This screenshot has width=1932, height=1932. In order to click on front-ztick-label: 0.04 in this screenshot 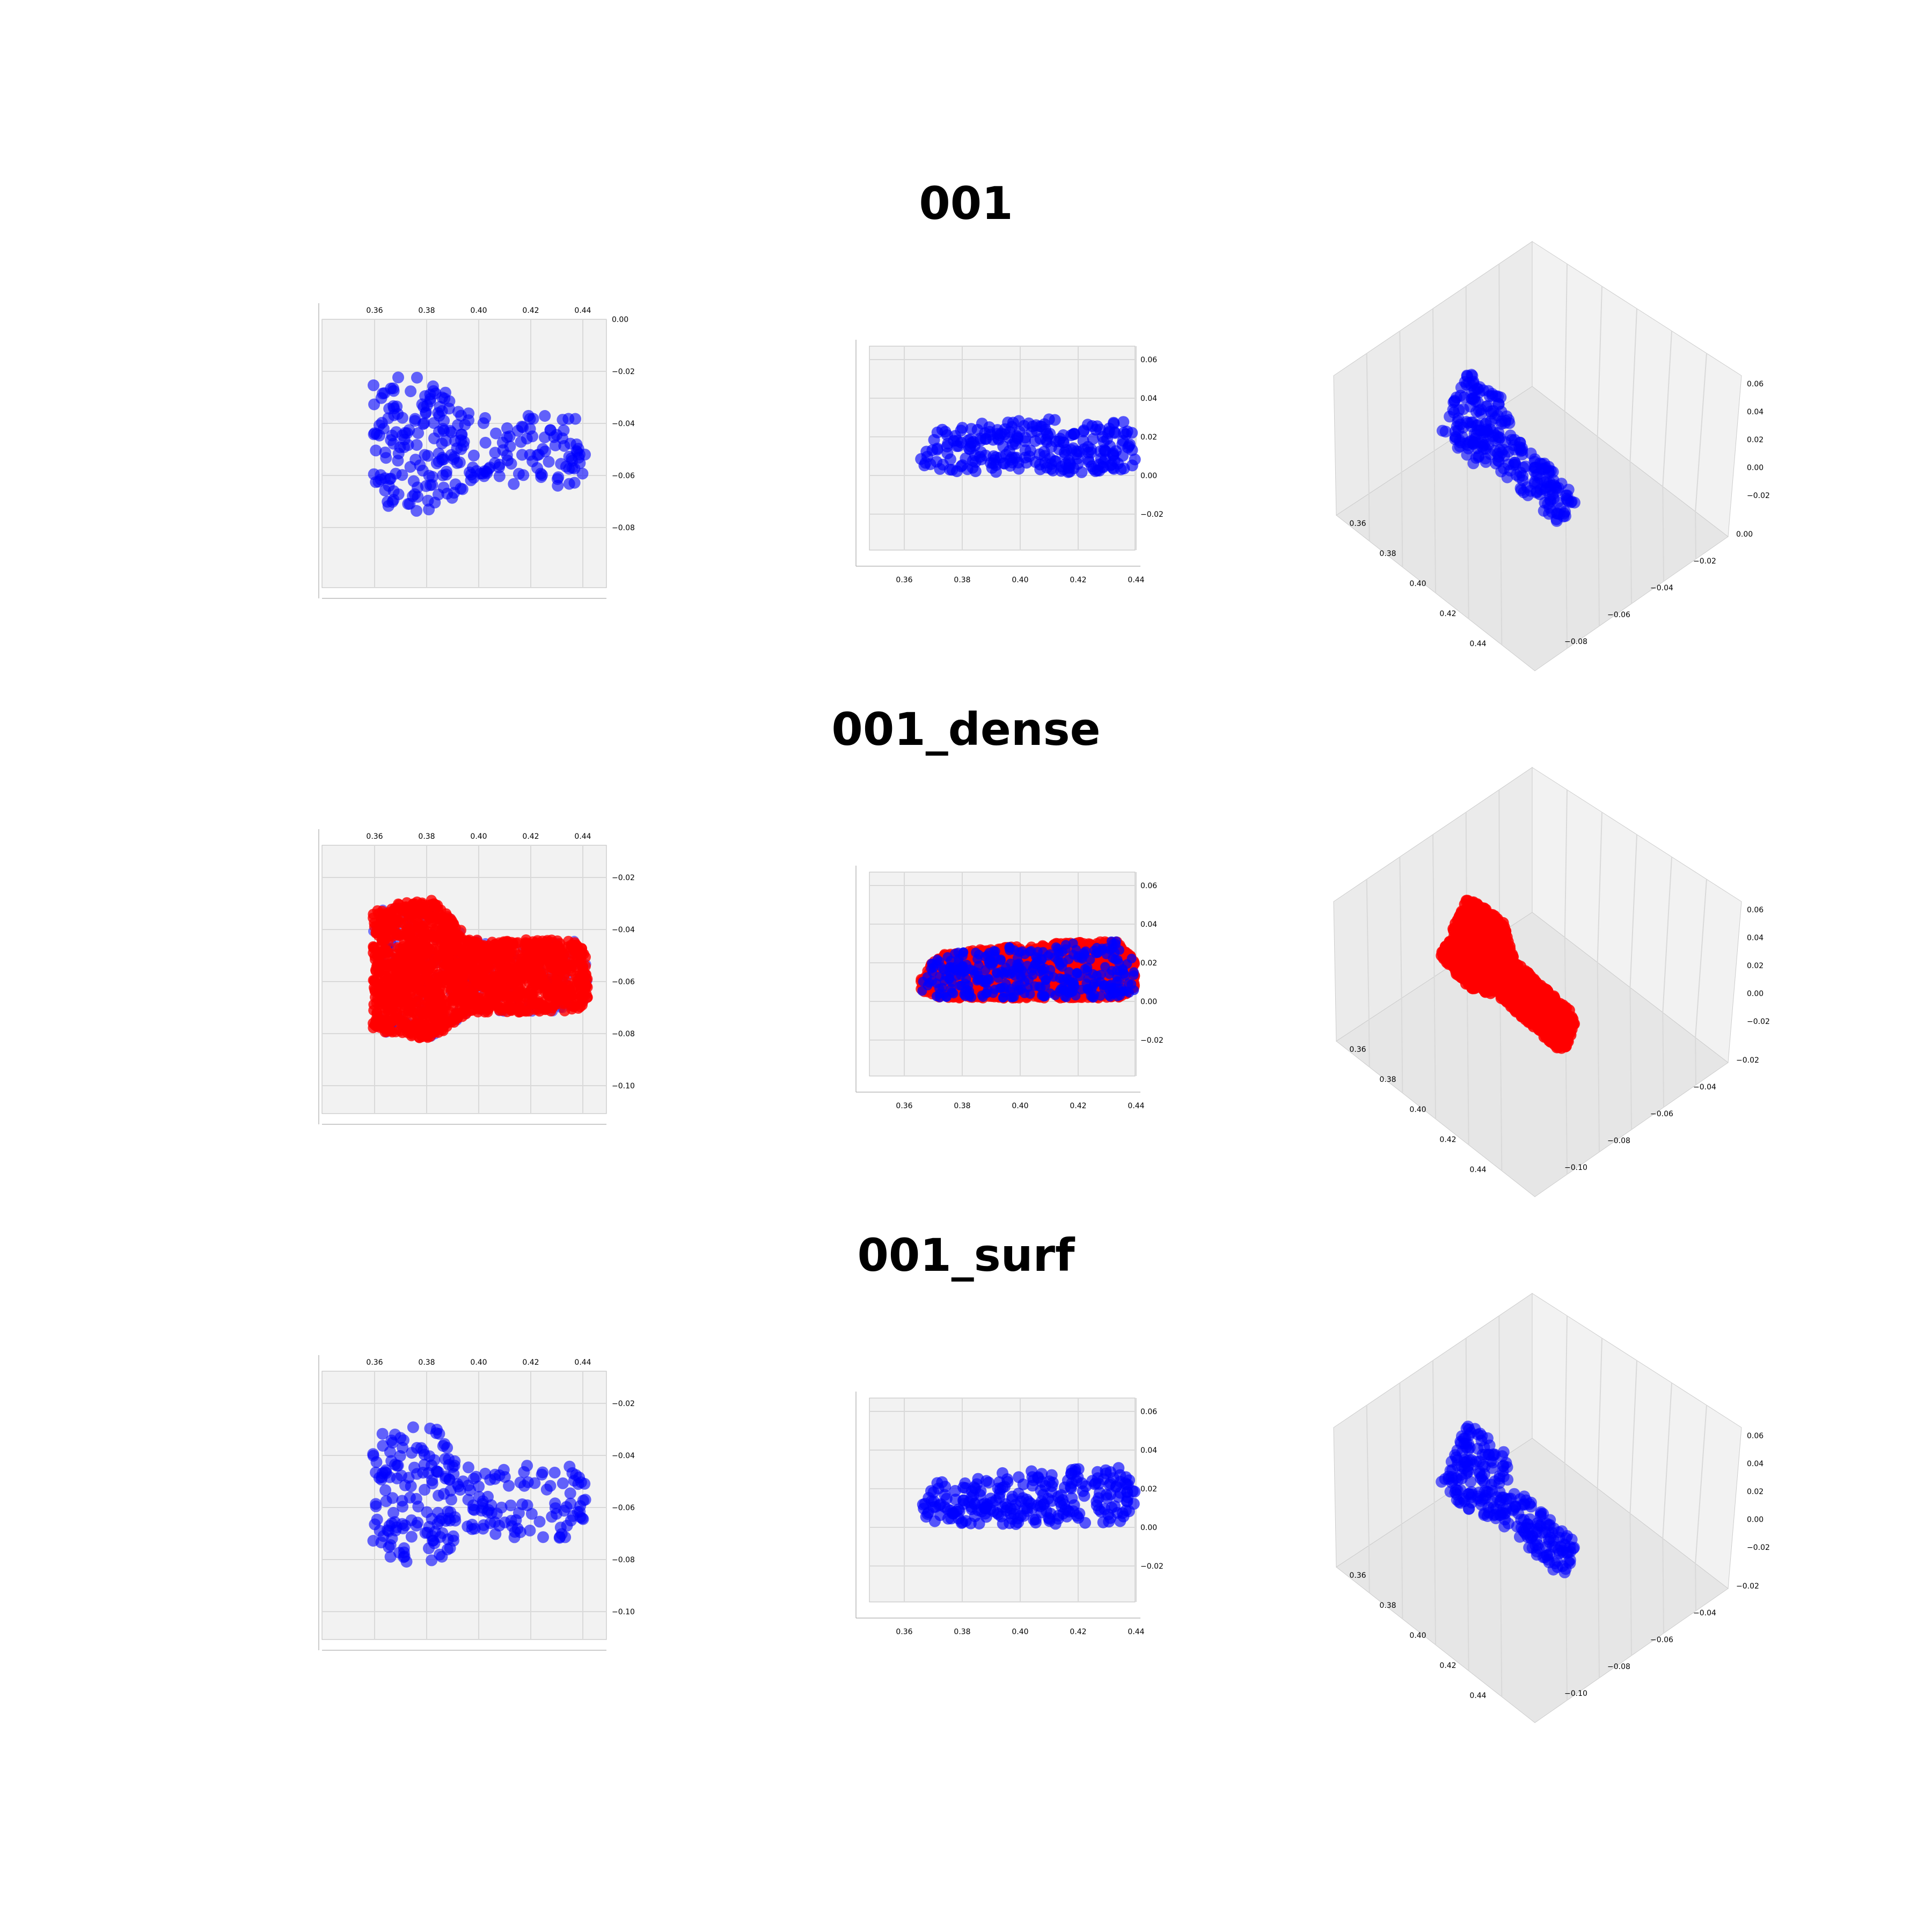, I will do `click(1148, 924)`.